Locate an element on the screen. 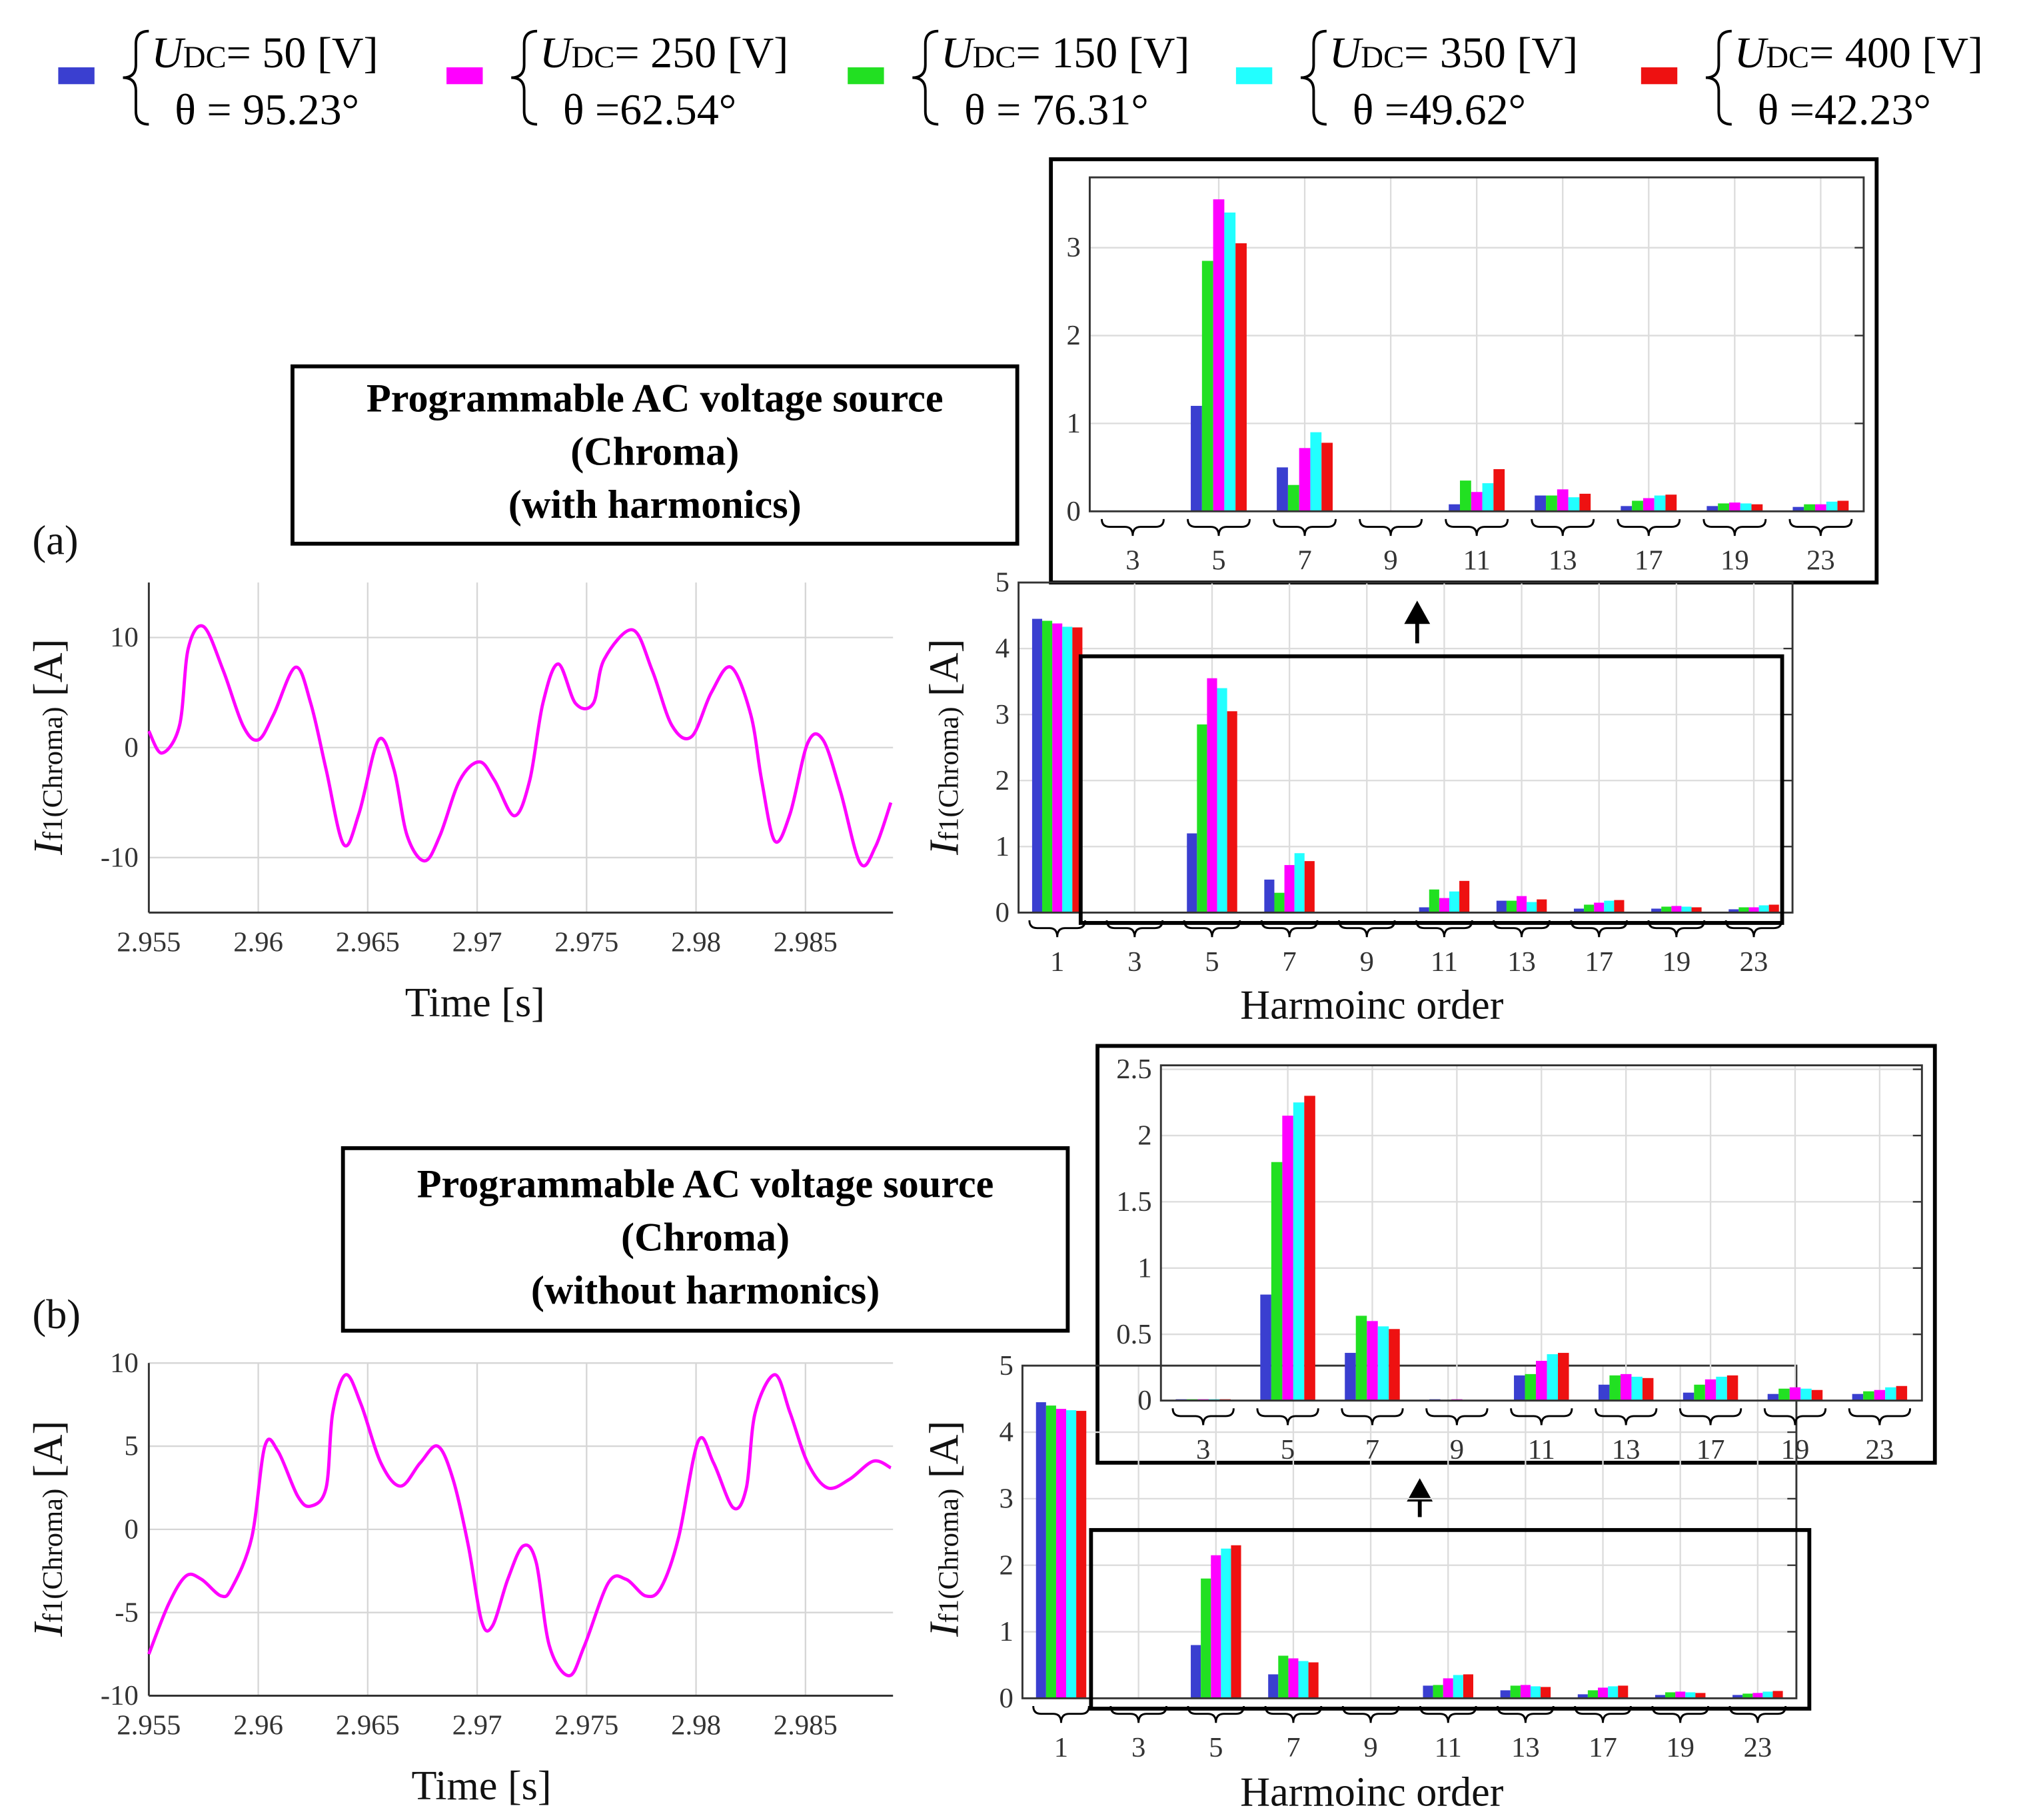 The image size is (2019, 1820). panel-label: (b) is located at coordinates (57, 1315).